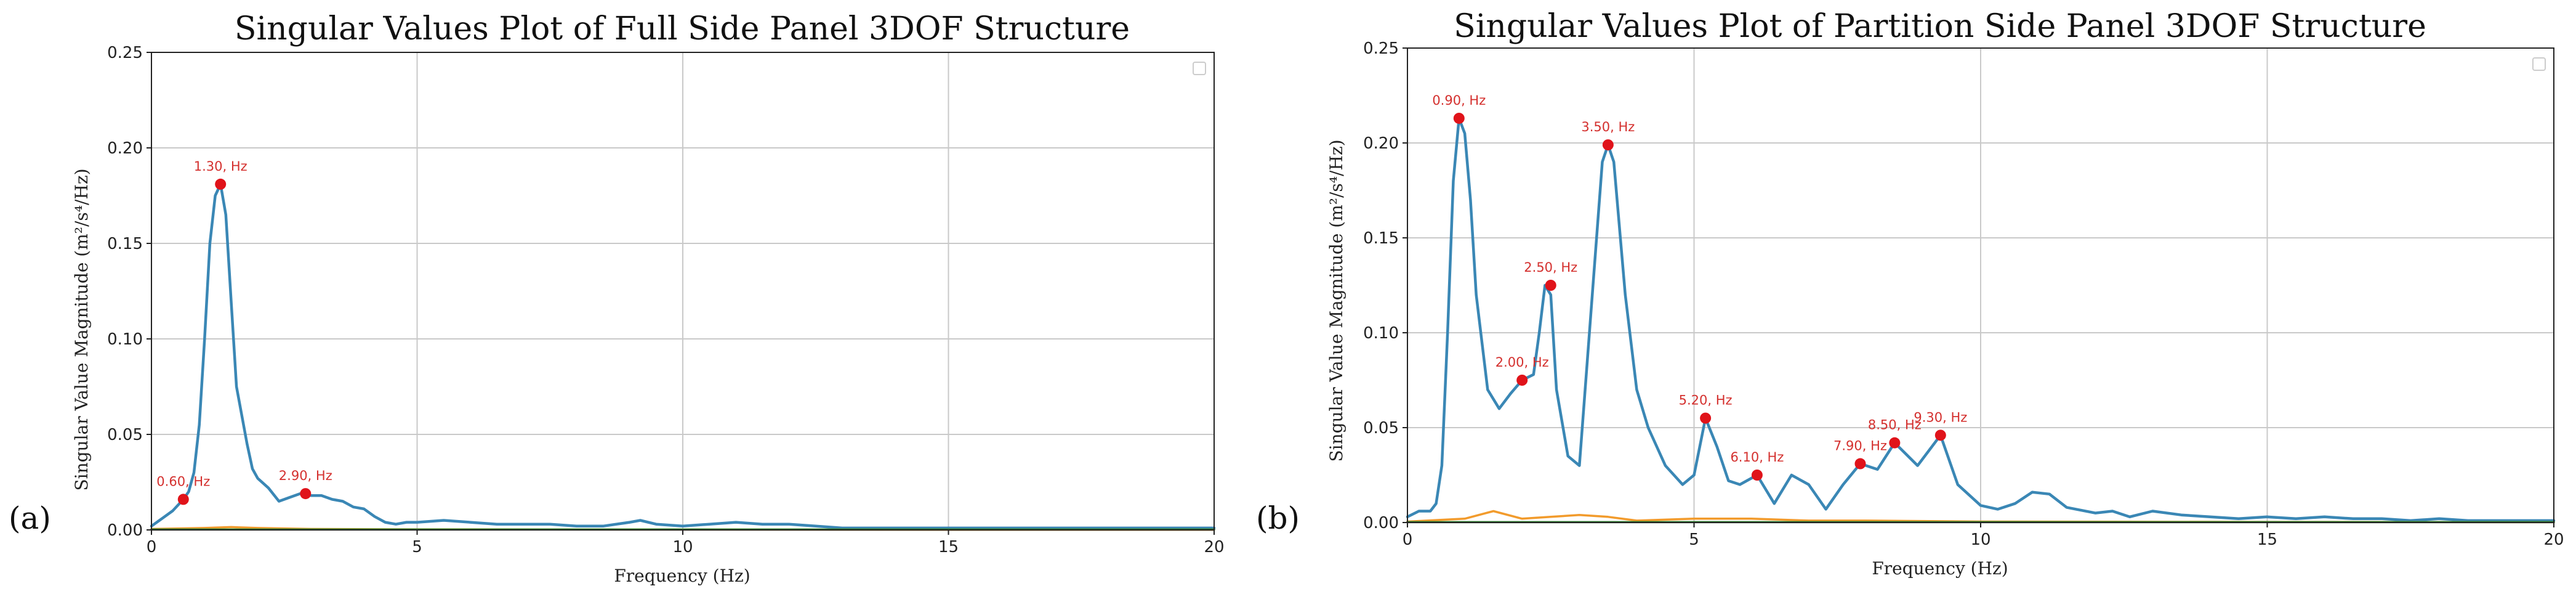  What do you see at coordinates (305, 476) in the screenshot?
I see `peak-label: 2.90, Hz` at bounding box center [305, 476].